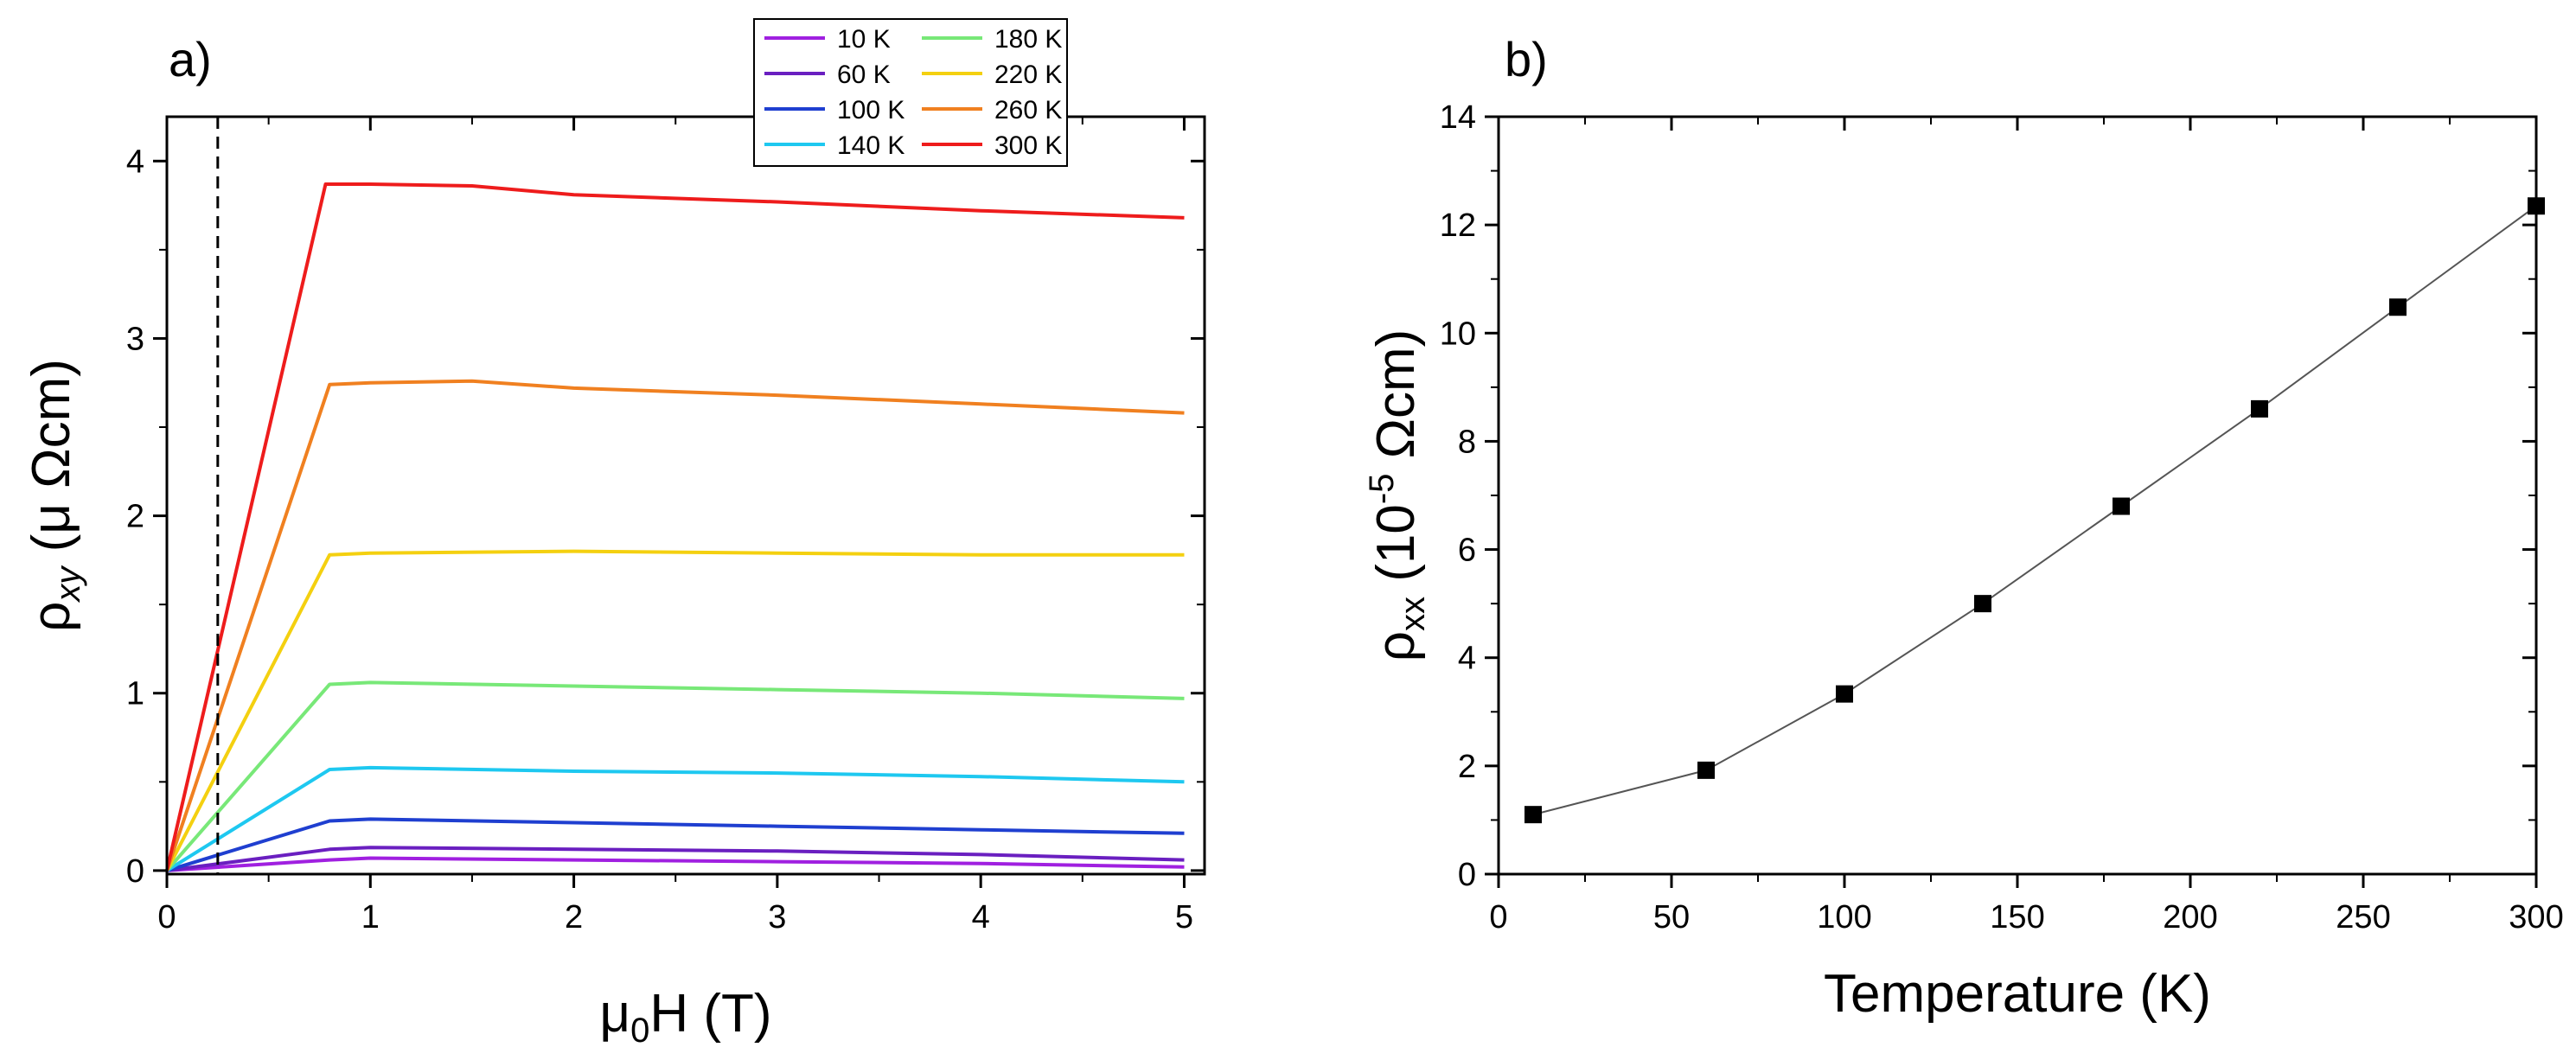  I want to click on panel-b-label: b), so click(1527, 59).